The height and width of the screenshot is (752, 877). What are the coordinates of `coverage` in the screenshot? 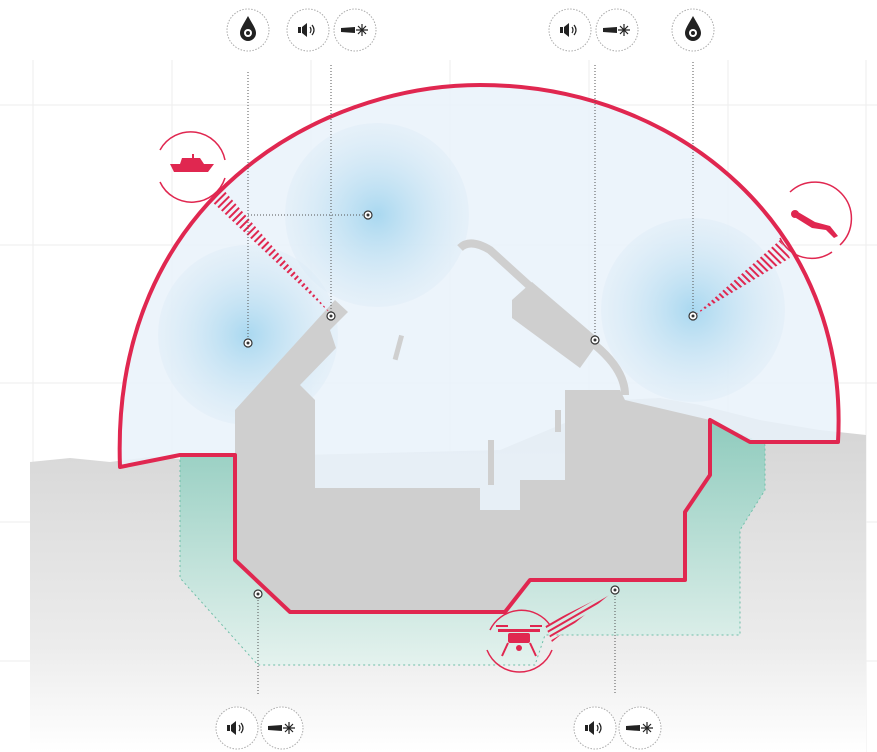 It's located at (693, 310).